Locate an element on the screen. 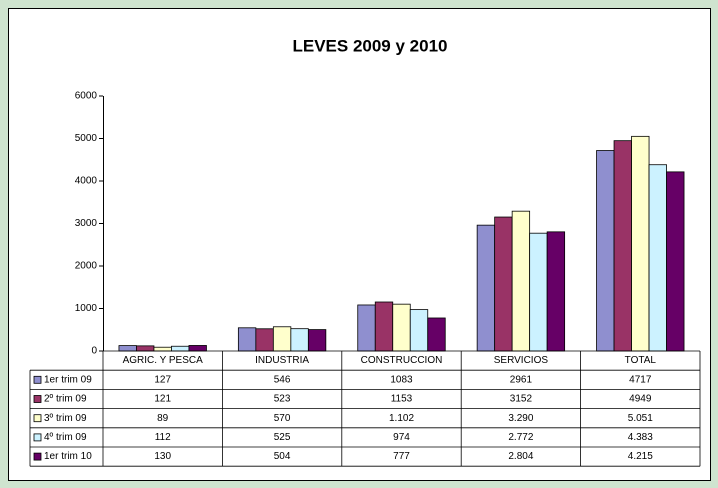 The height and width of the screenshot is (488, 718). table-cell: 570 is located at coordinates (282, 418).